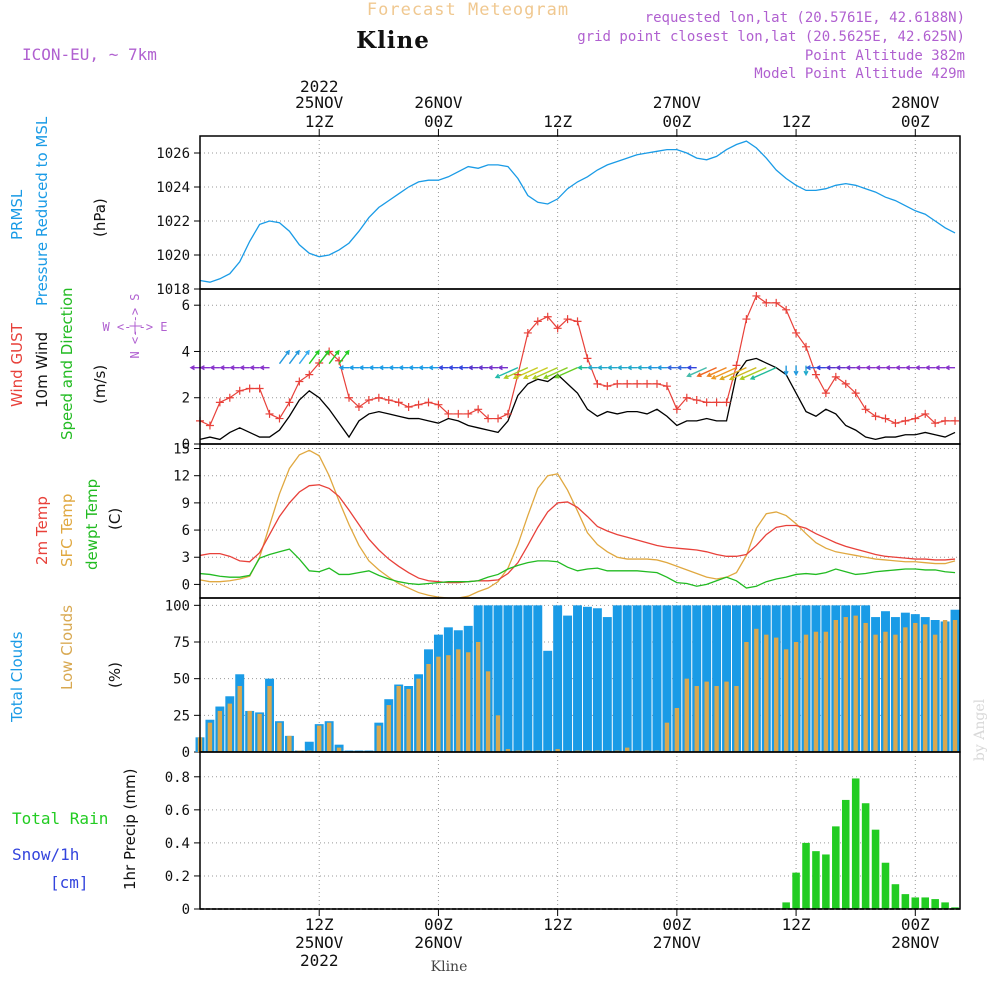 The width and height of the screenshot is (1000, 1000). Describe the element at coordinates (980, 729) in the screenshot. I see `credit-watermark: by Angel` at that location.